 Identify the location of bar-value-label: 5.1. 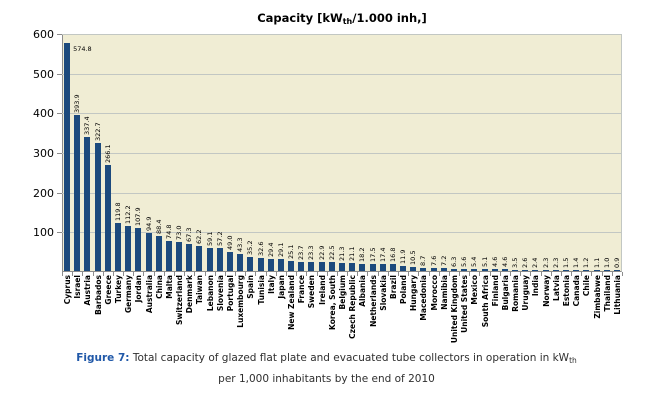
(484, 261).